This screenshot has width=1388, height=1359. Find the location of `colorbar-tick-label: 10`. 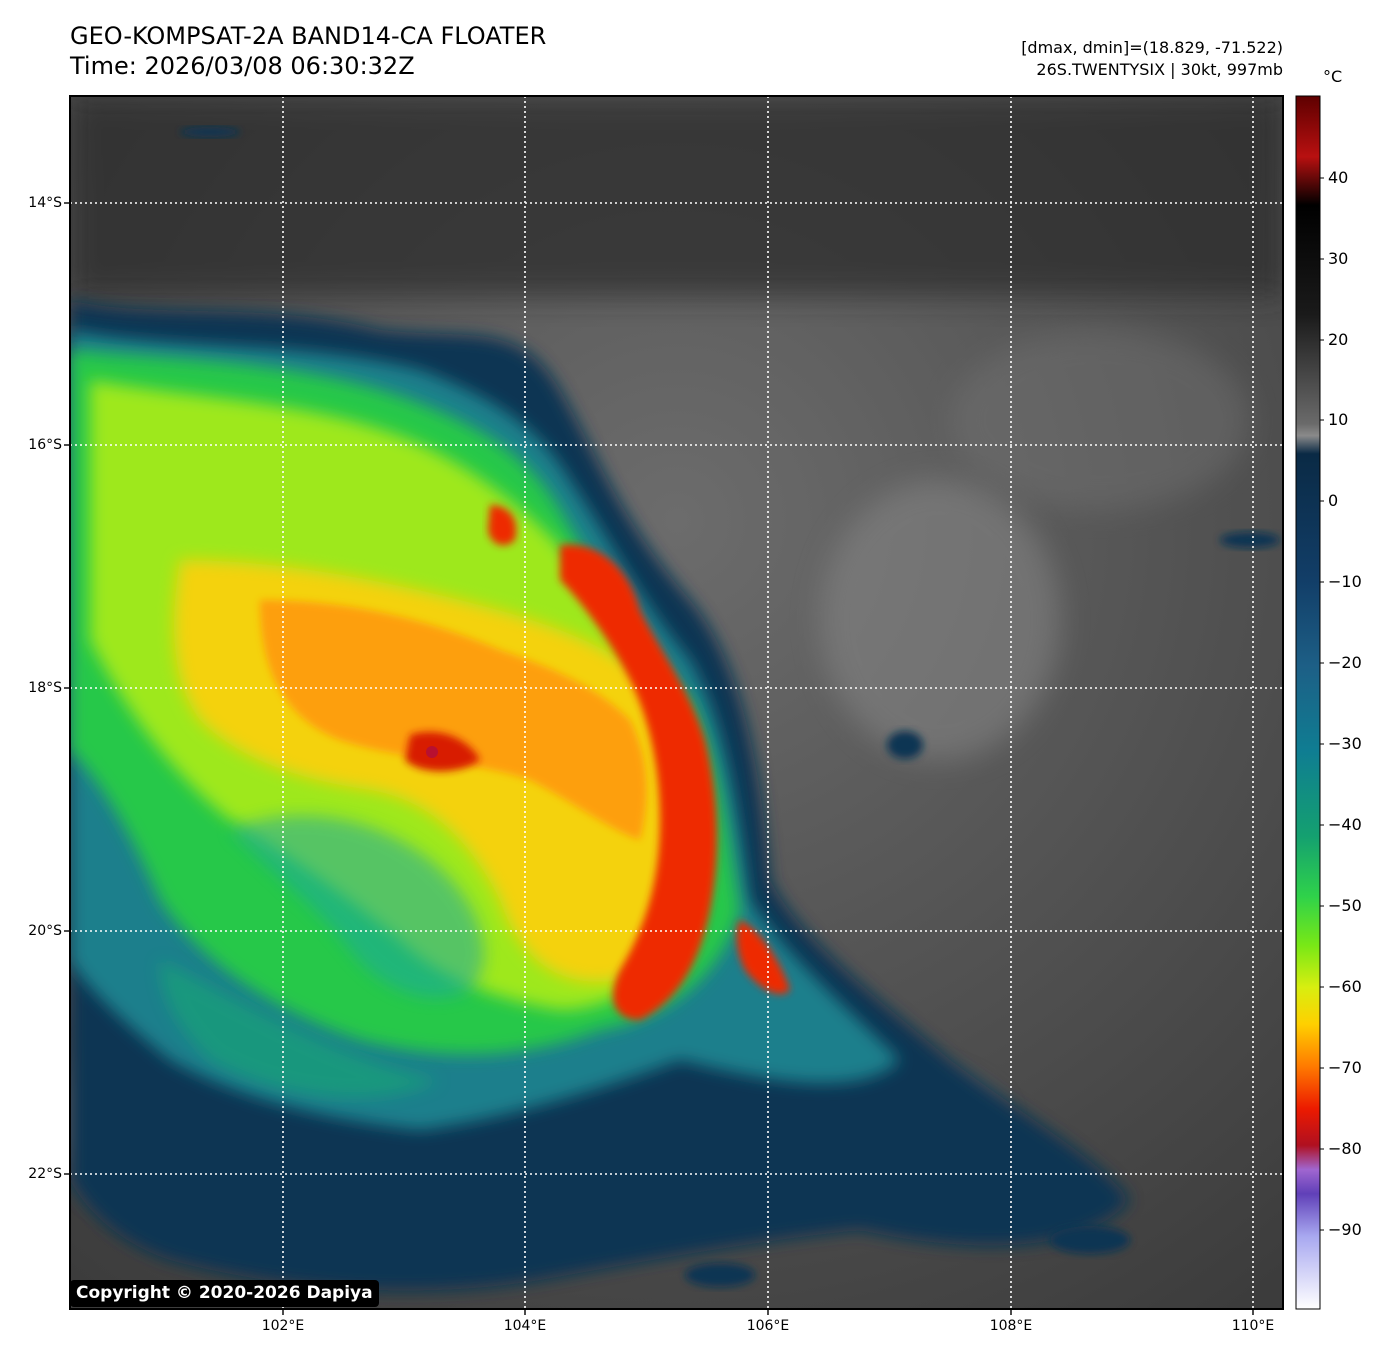

colorbar-tick-label: 10 is located at coordinates (1338, 419).